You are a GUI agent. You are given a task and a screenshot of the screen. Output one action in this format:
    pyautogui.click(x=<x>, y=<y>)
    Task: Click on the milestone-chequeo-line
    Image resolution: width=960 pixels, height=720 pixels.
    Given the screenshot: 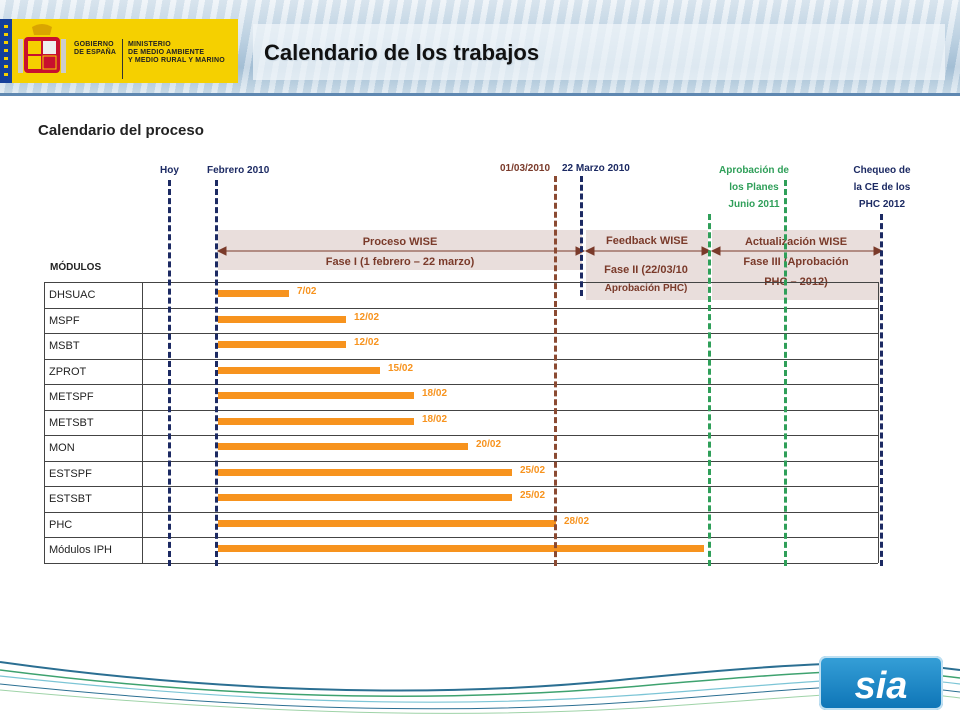 What is the action you would take?
    pyautogui.click(x=881, y=390)
    